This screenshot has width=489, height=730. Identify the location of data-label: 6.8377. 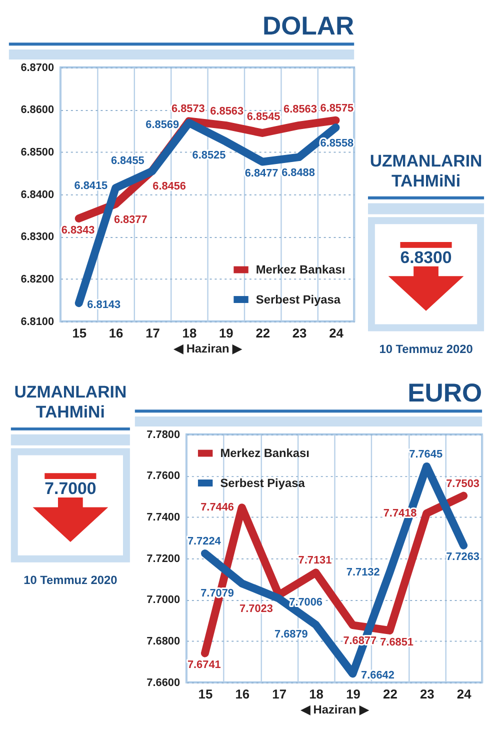
(131, 220).